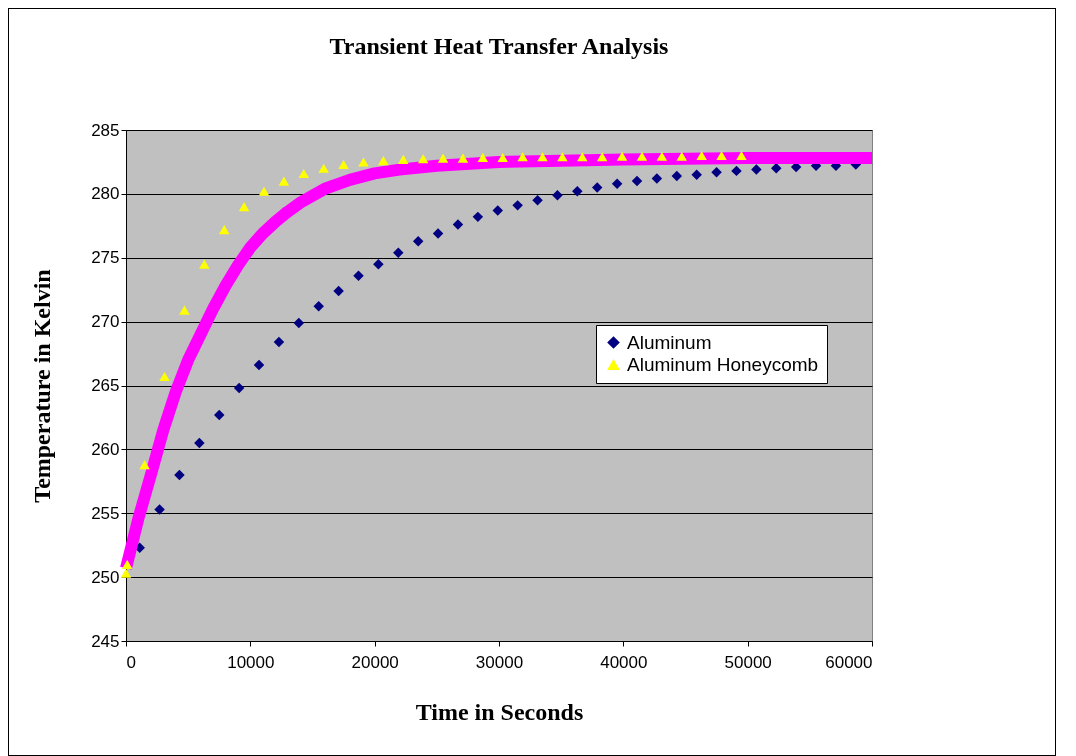 The height and width of the screenshot is (756, 1076). I want to click on x-tick-label: 10000, so click(251, 662).